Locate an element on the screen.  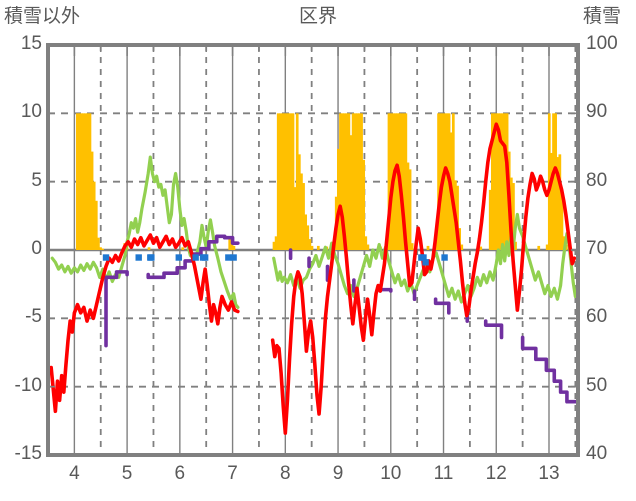
y-axis-right-tick-label: 60 is located at coordinates (597, 317).